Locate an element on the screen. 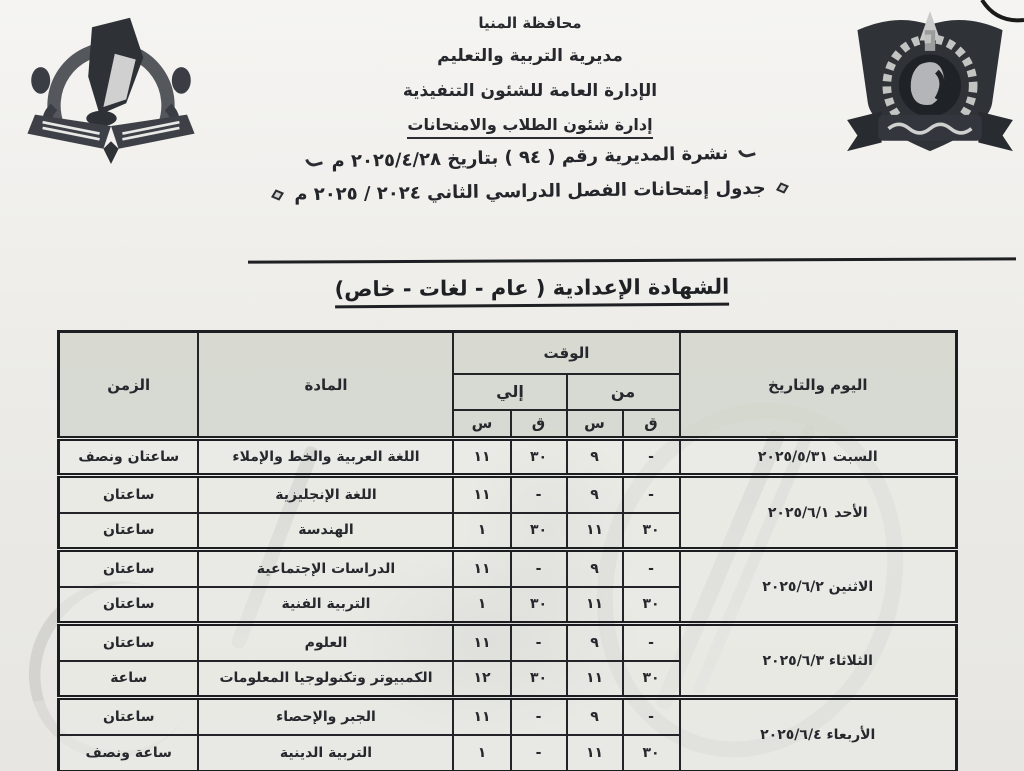 The width and height of the screenshot is (1024, 771). ministry-of-education-logo-icon is located at coordinates (111, 88).